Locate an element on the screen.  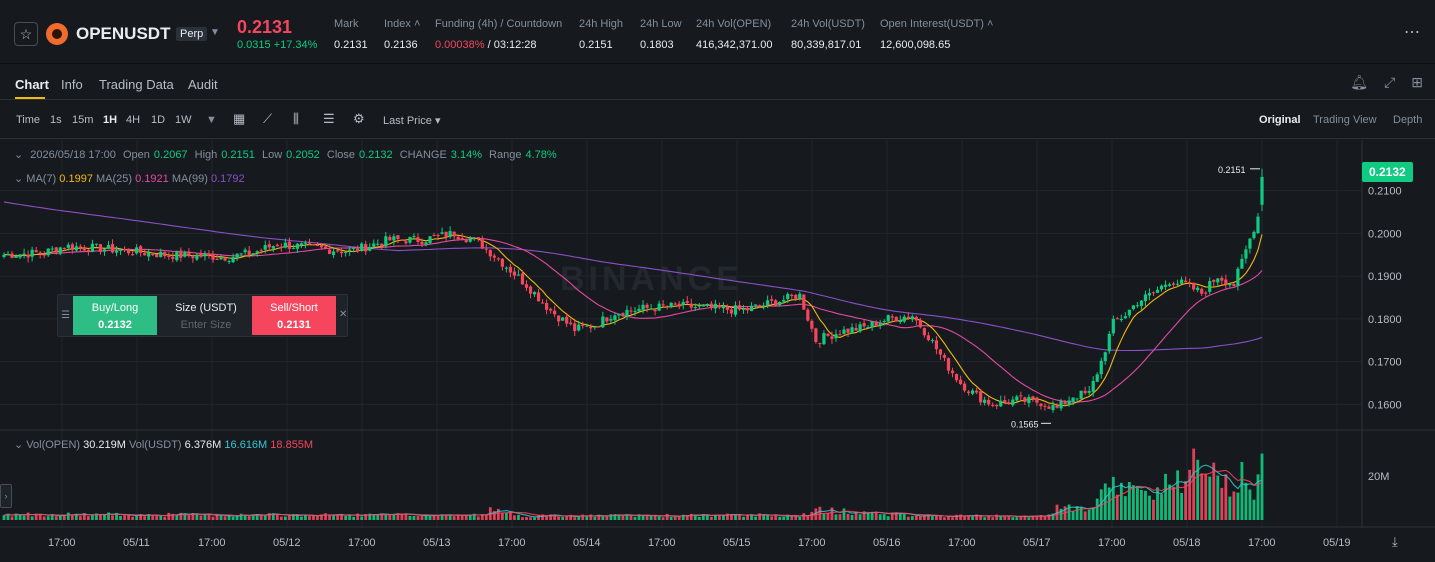
sidebar-expand-icon: › is located at coordinates (6, 496).